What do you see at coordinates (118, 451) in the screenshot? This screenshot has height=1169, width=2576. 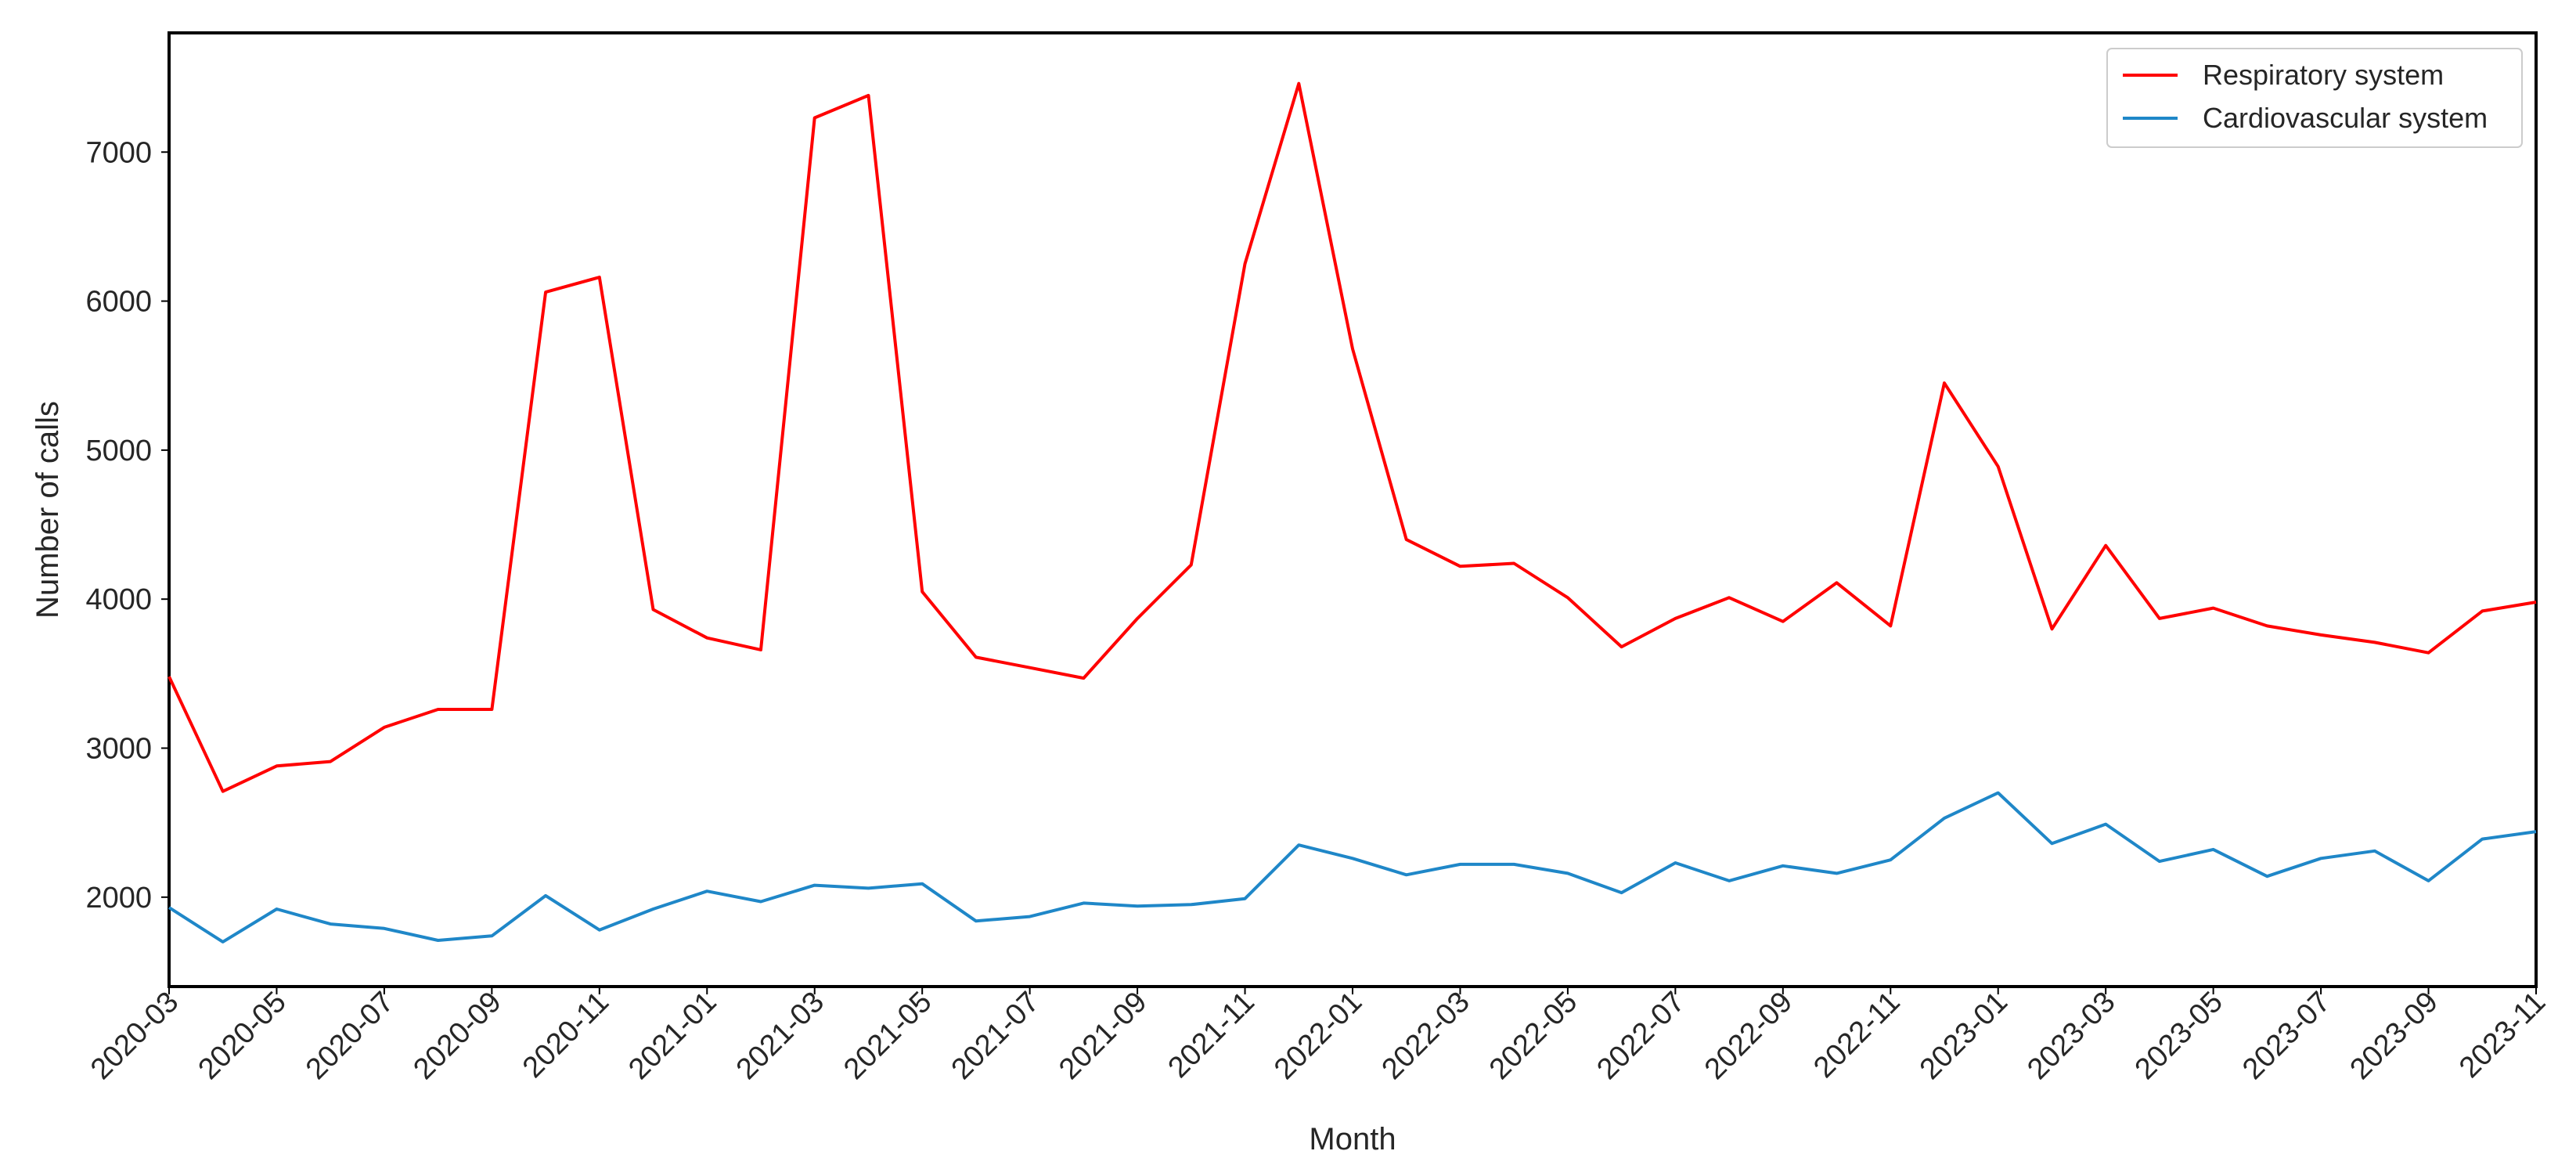 I see `y-tick-label: 5000` at bounding box center [118, 451].